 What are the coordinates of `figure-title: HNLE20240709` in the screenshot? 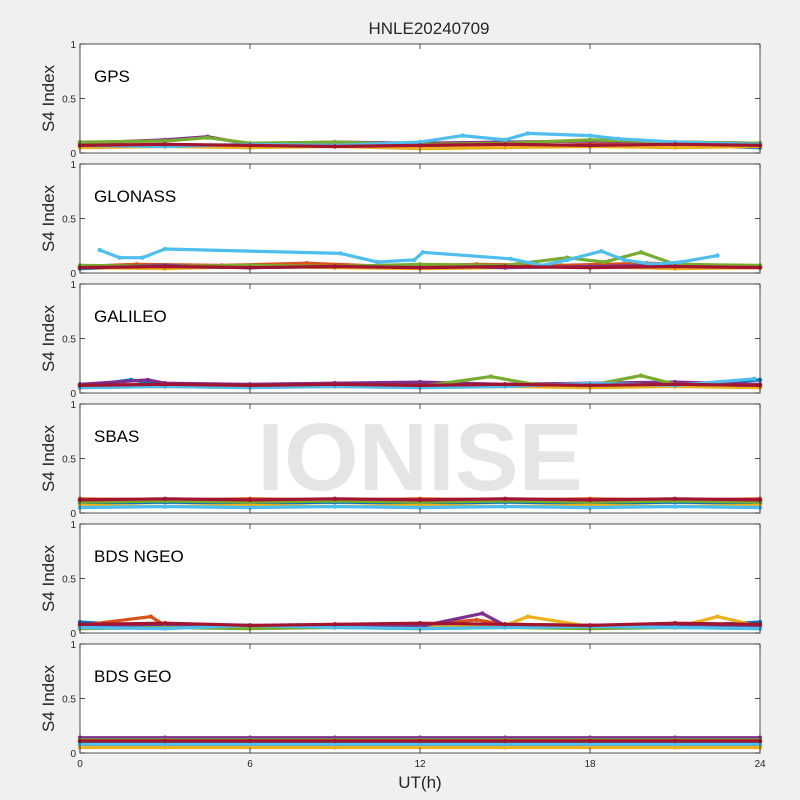 It's located at (429, 28).